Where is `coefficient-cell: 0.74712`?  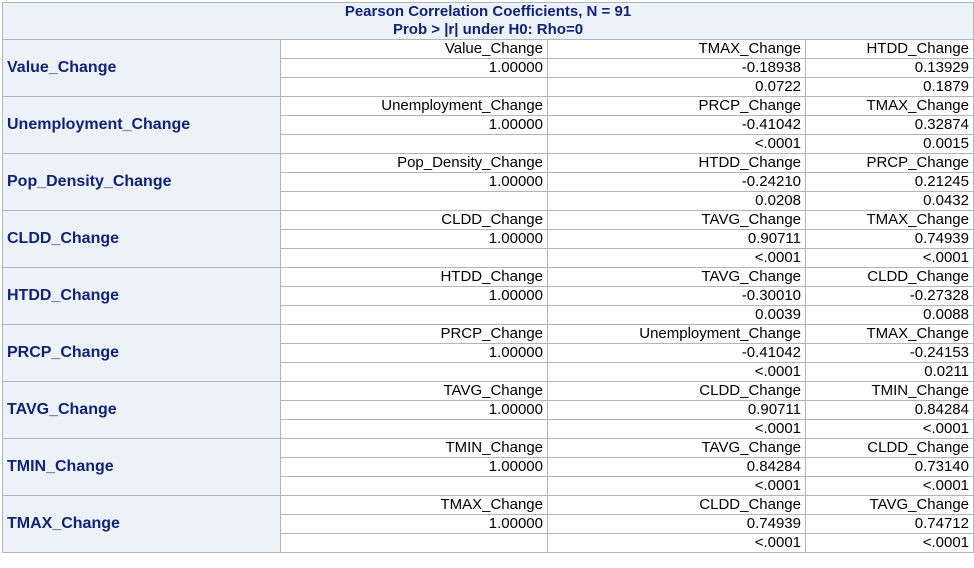
coefficient-cell: 0.74712 is located at coordinates (889, 524).